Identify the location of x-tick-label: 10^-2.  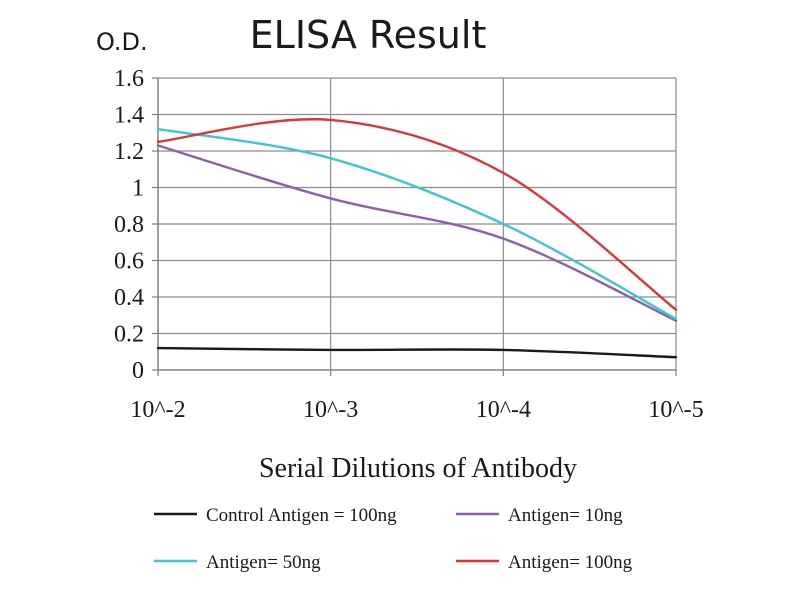
(157, 410).